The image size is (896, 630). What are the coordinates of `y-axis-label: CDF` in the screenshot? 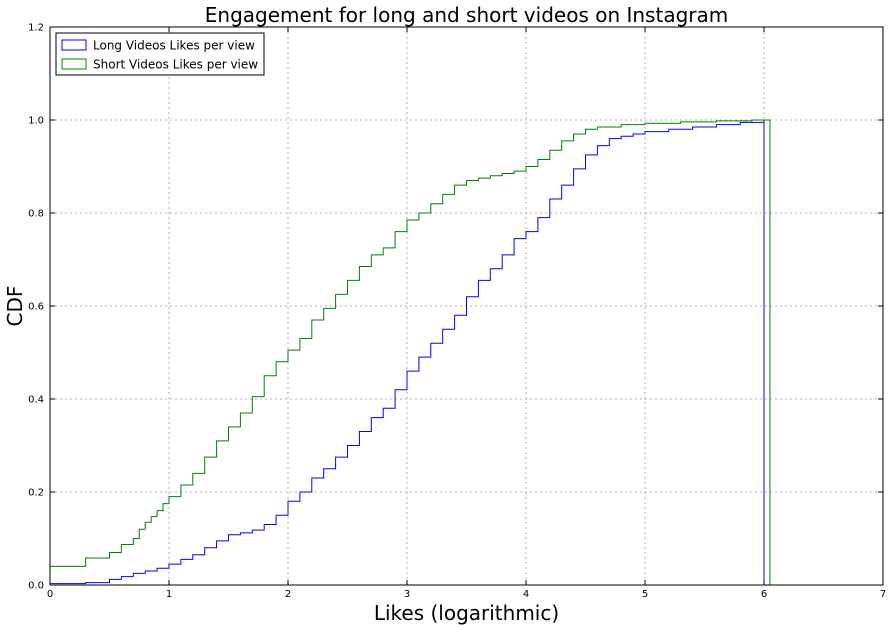 It's located at (15, 306).